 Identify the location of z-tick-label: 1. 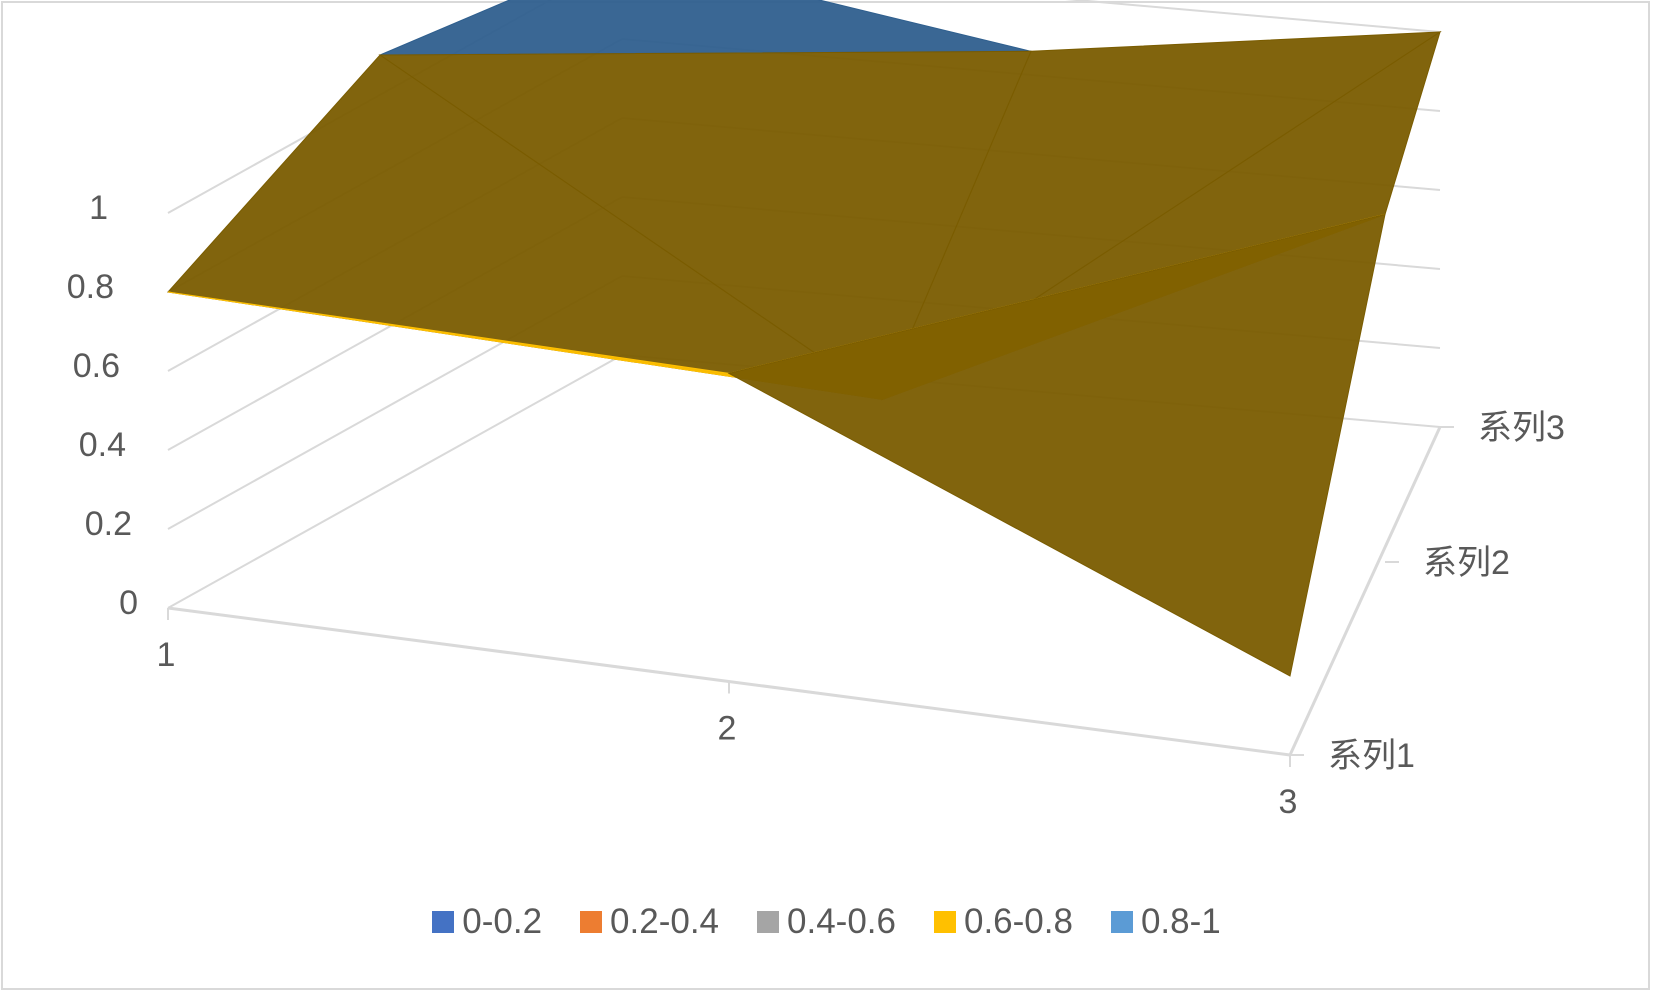
(98, 208).